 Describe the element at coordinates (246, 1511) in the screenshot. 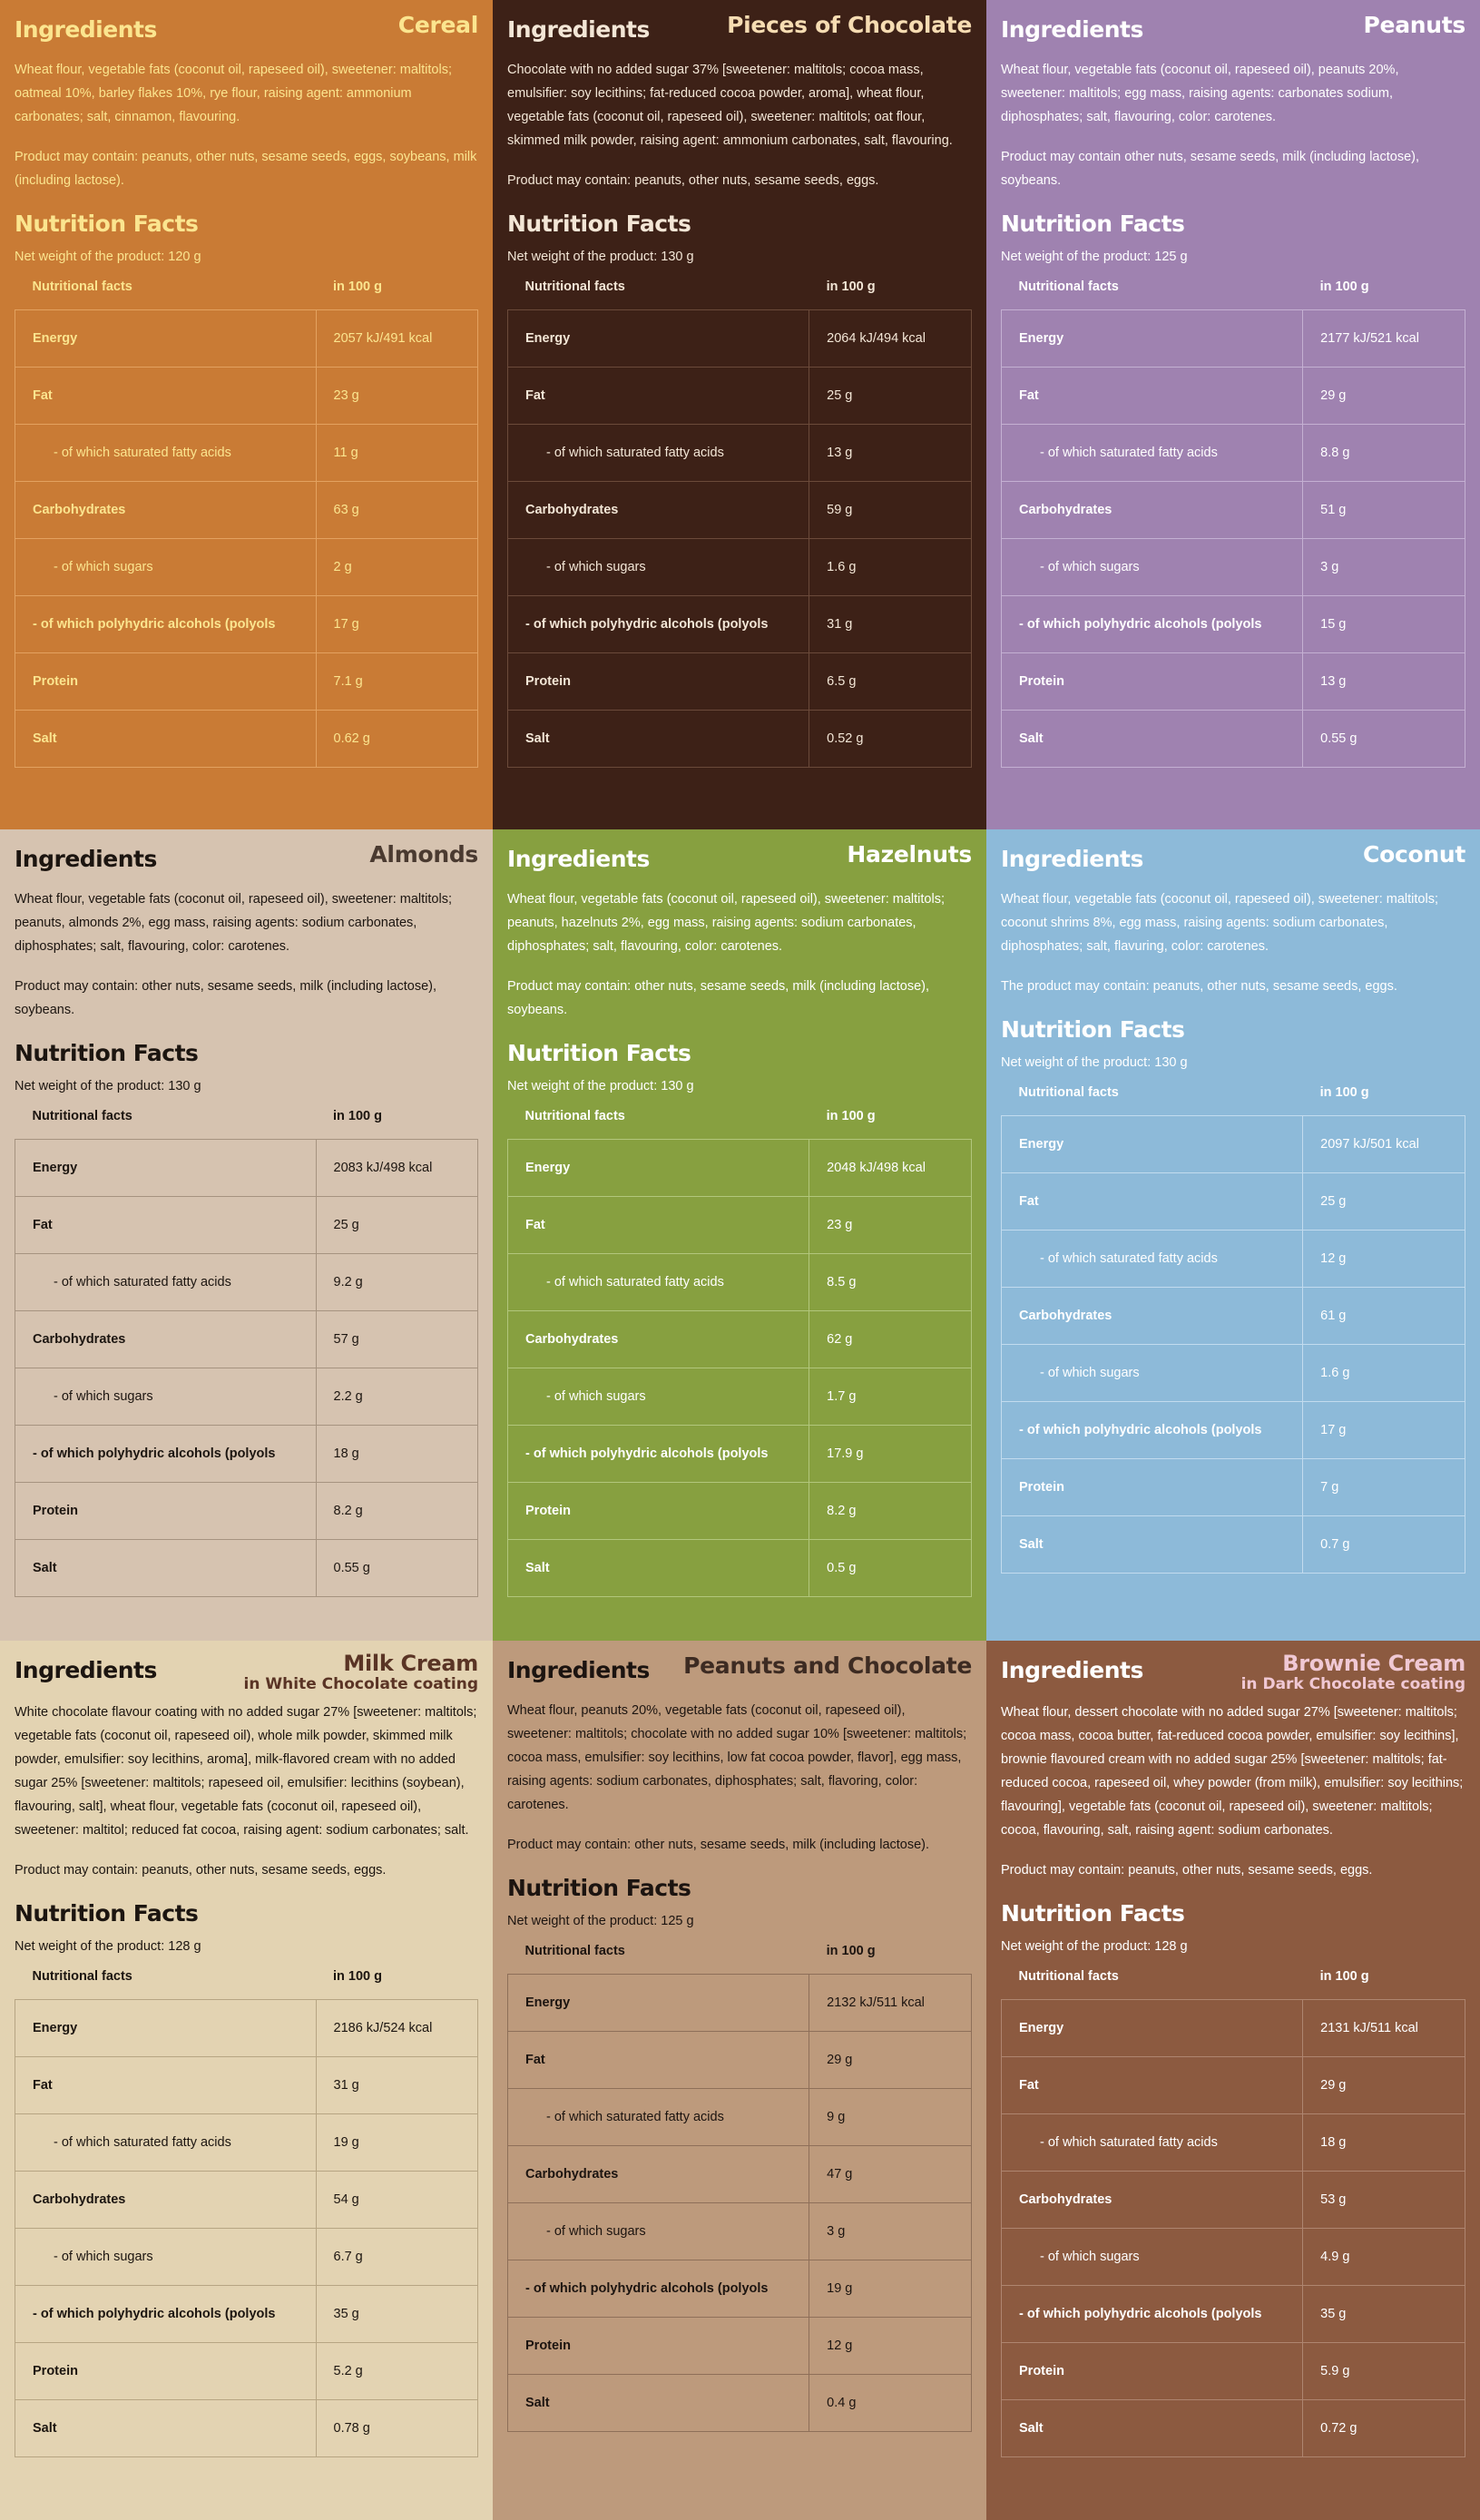

I see `table-row: Protein 8.2 g` at that location.